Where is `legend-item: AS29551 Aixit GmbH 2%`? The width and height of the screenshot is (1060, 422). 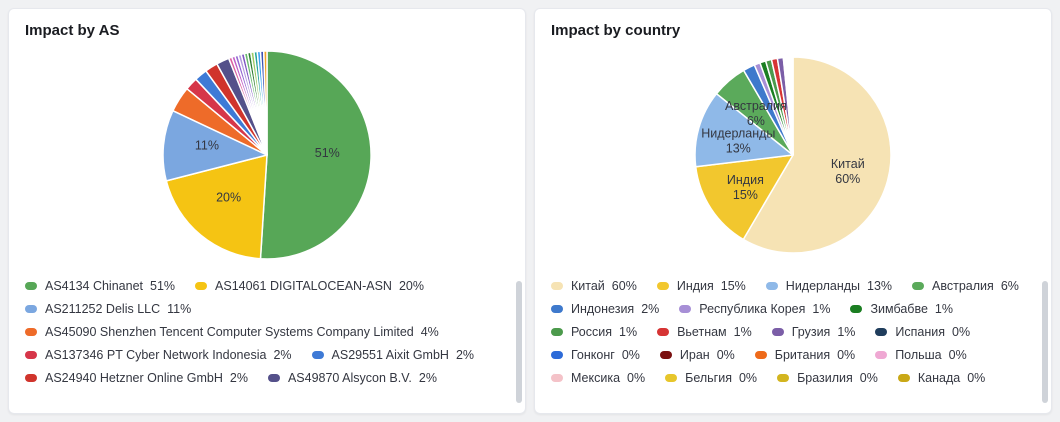 legend-item: AS29551 Aixit GmbH 2% is located at coordinates (392, 355).